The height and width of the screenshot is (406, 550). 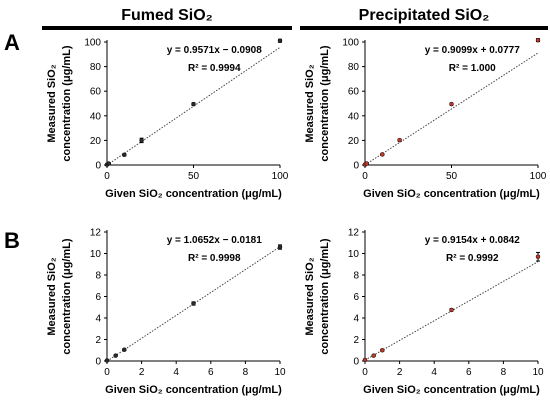 I want to click on panel-label-b: B, so click(x=12, y=240).